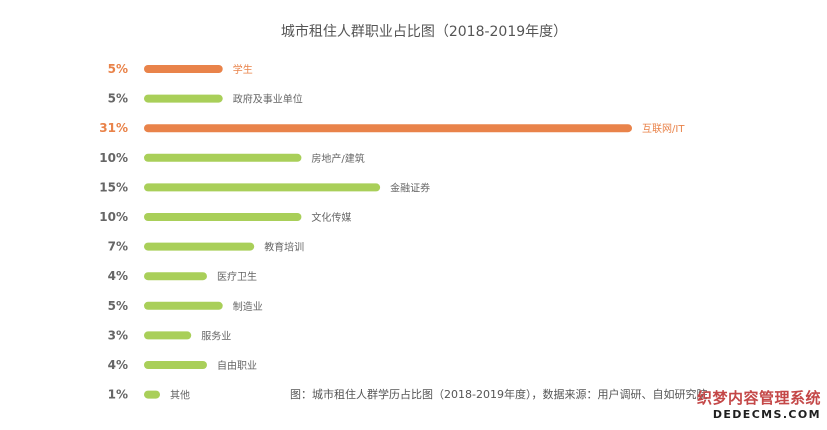 This screenshot has width=827, height=430. Describe the element at coordinates (758, 398) in the screenshot. I see `watermark-main-text: 织梦内容管理系统` at that location.